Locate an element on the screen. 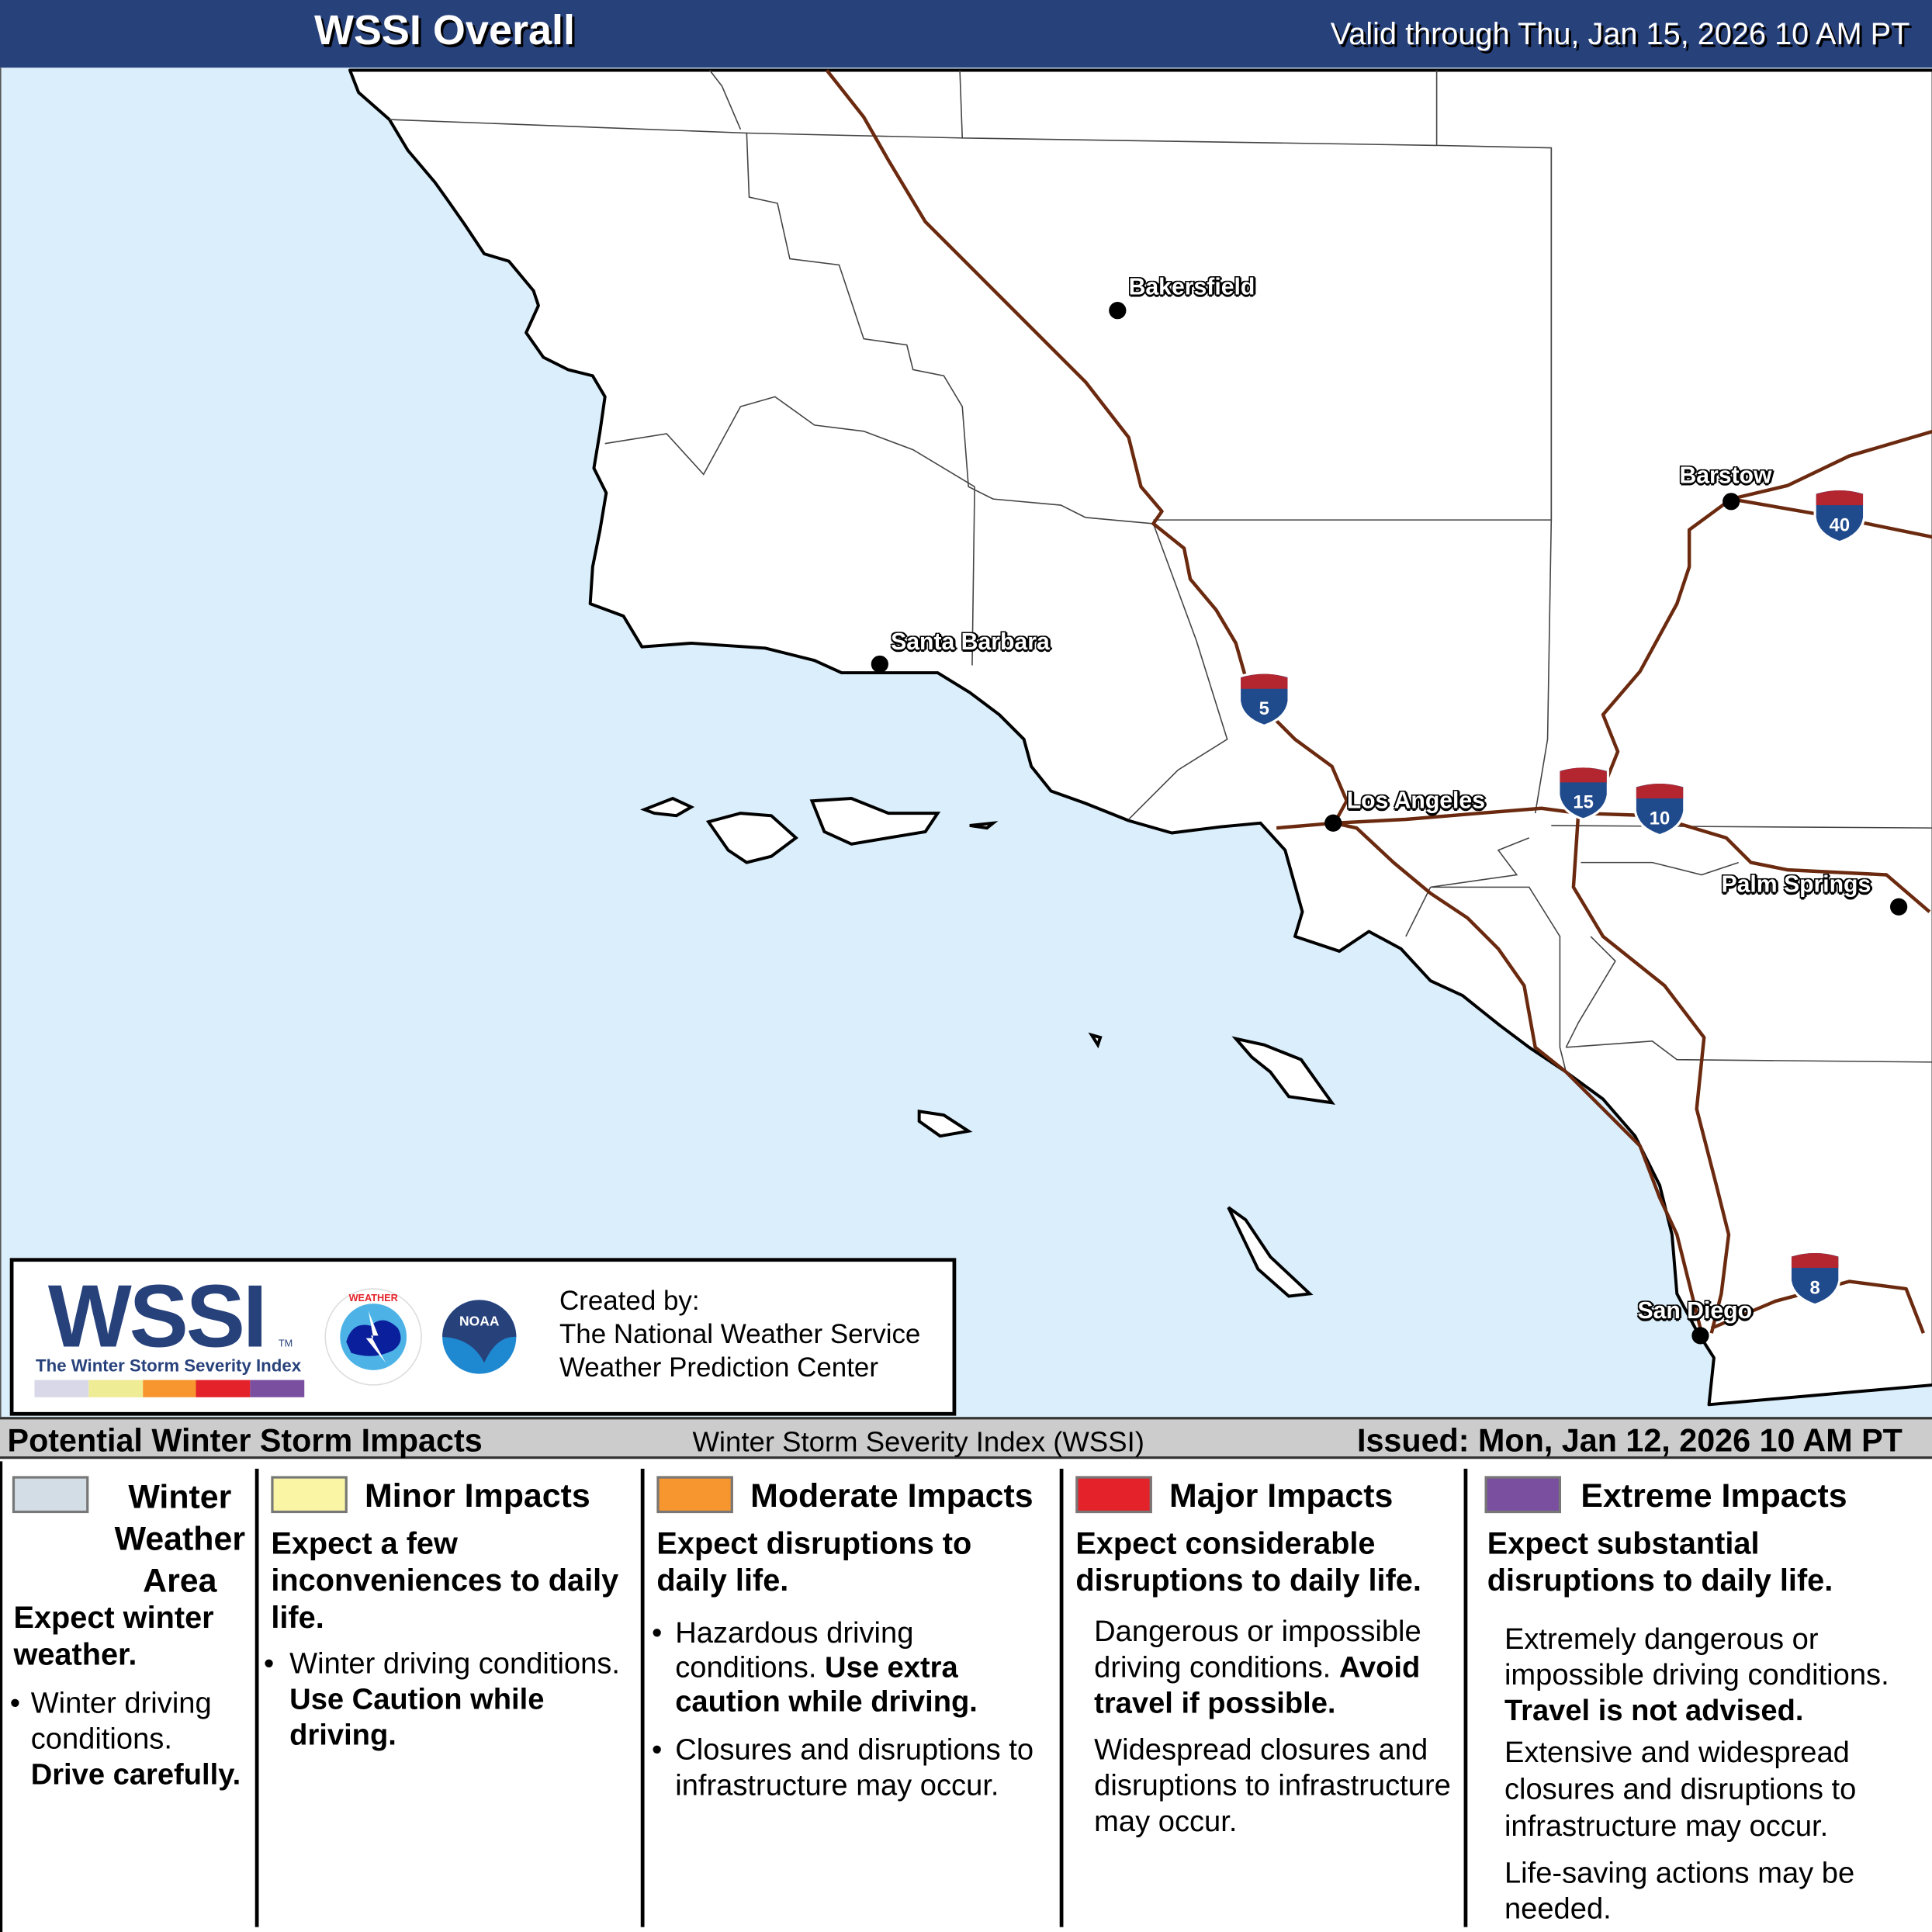 This screenshot has width=1932, height=1932. legend-summary: Expect winter weather. is located at coordinates (113, 1636).